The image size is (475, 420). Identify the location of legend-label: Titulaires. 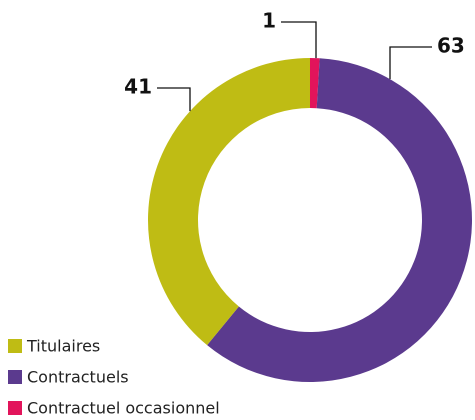
(63, 346).